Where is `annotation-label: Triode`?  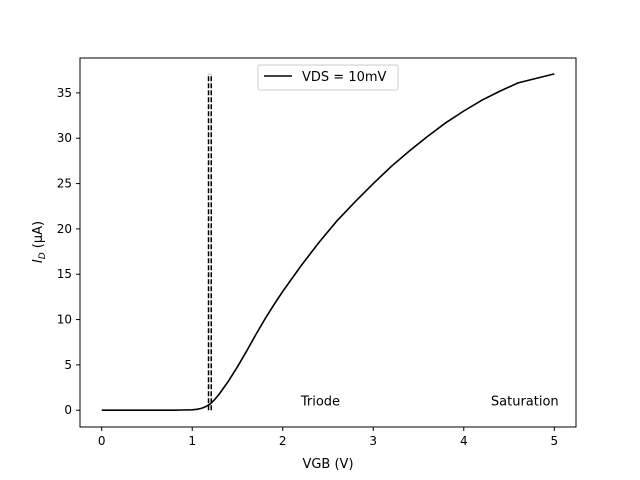 annotation-label: Triode is located at coordinates (320, 402).